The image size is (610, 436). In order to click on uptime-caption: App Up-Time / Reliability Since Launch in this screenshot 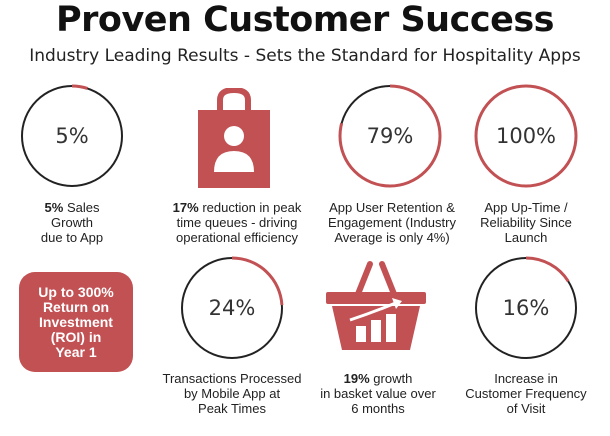, I will do `click(526, 222)`.